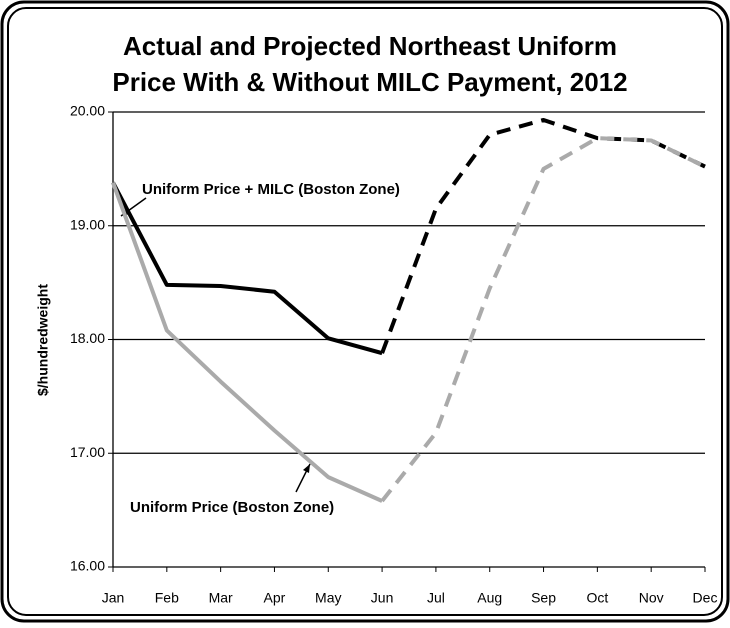 Image resolution: width=730 pixels, height=628 pixels. What do you see at coordinates (221, 598) in the screenshot?
I see `x-tick-label: Mar` at bounding box center [221, 598].